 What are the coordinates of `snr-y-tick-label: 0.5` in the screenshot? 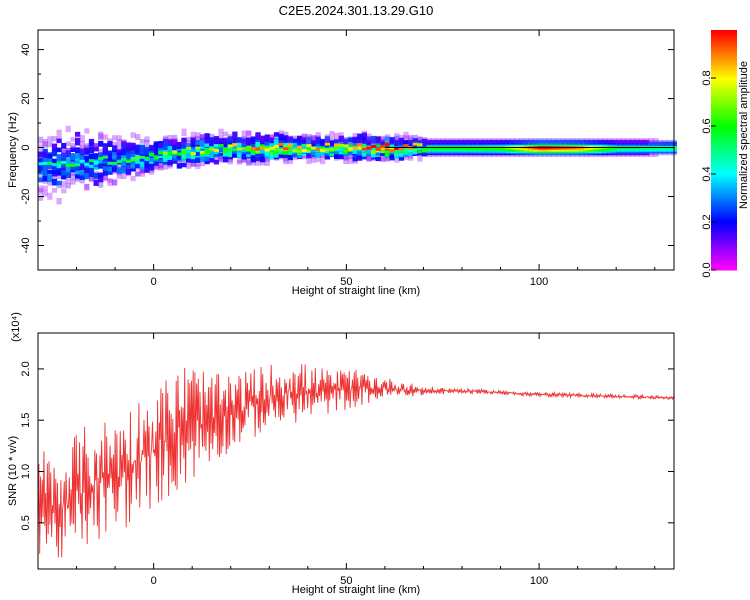 It's located at (26, 522).